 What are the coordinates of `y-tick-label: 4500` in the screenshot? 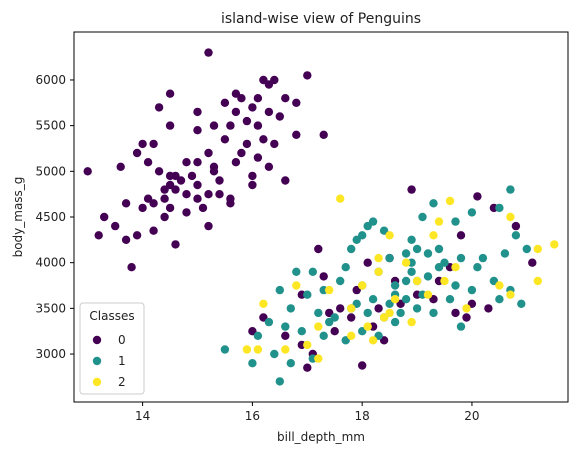 It's located at (50, 217).